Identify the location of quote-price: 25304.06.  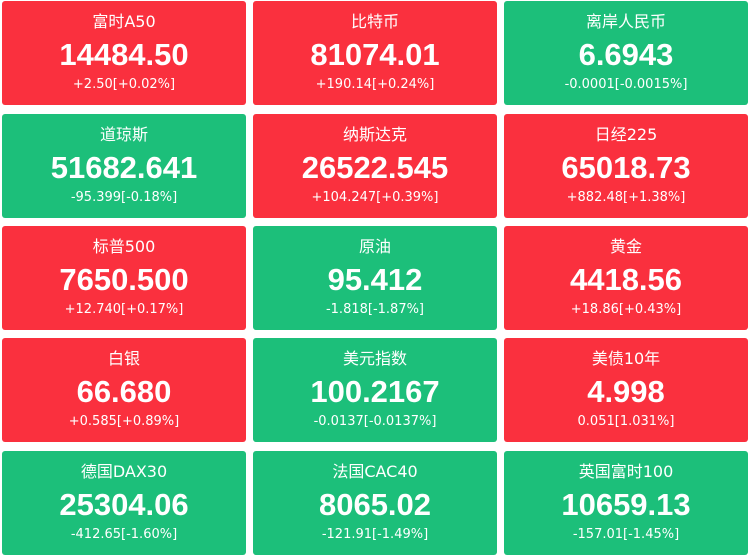
(124, 504).